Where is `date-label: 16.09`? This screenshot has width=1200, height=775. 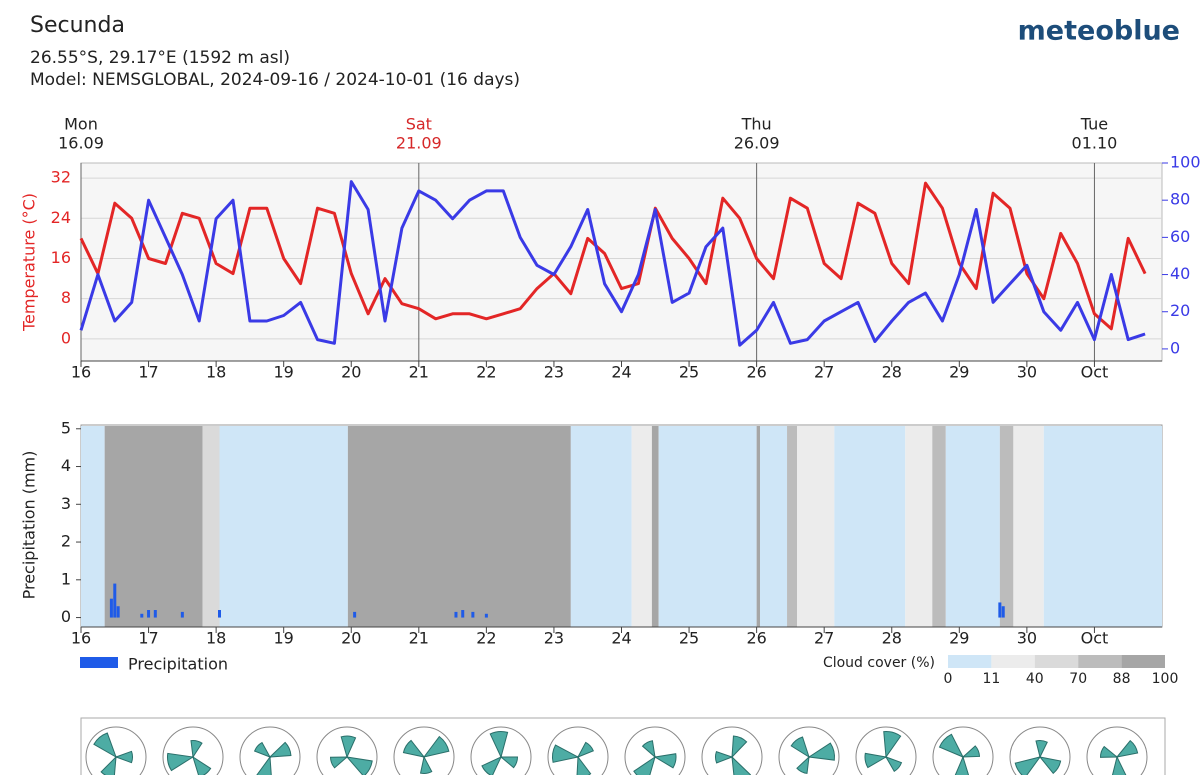
date-label: 16.09 is located at coordinates (81, 143).